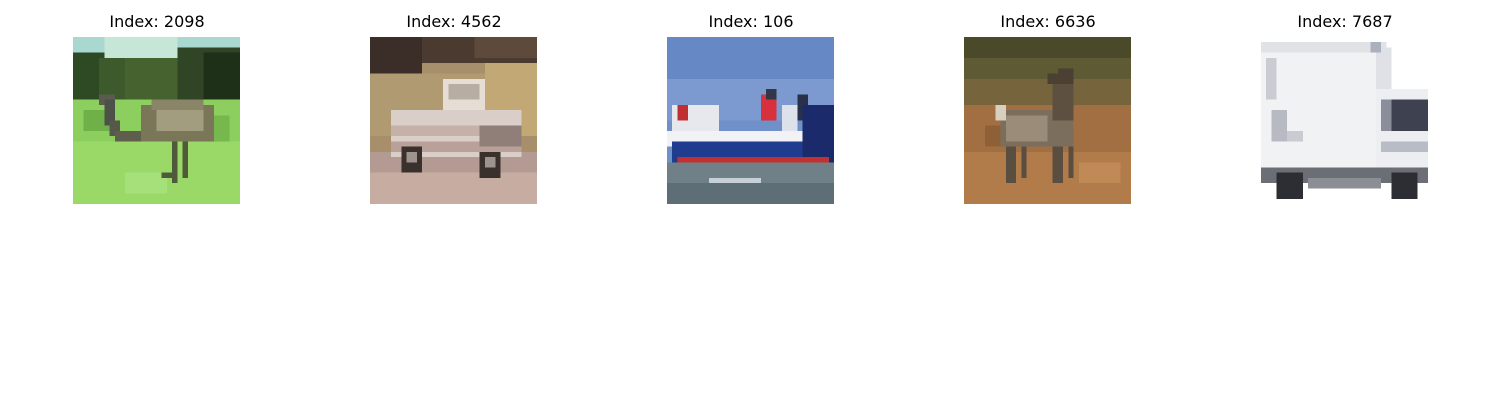  What do you see at coordinates (157, 21) in the screenshot?
I see `image-title: Index: 2098` at bounding box center [157, 21].